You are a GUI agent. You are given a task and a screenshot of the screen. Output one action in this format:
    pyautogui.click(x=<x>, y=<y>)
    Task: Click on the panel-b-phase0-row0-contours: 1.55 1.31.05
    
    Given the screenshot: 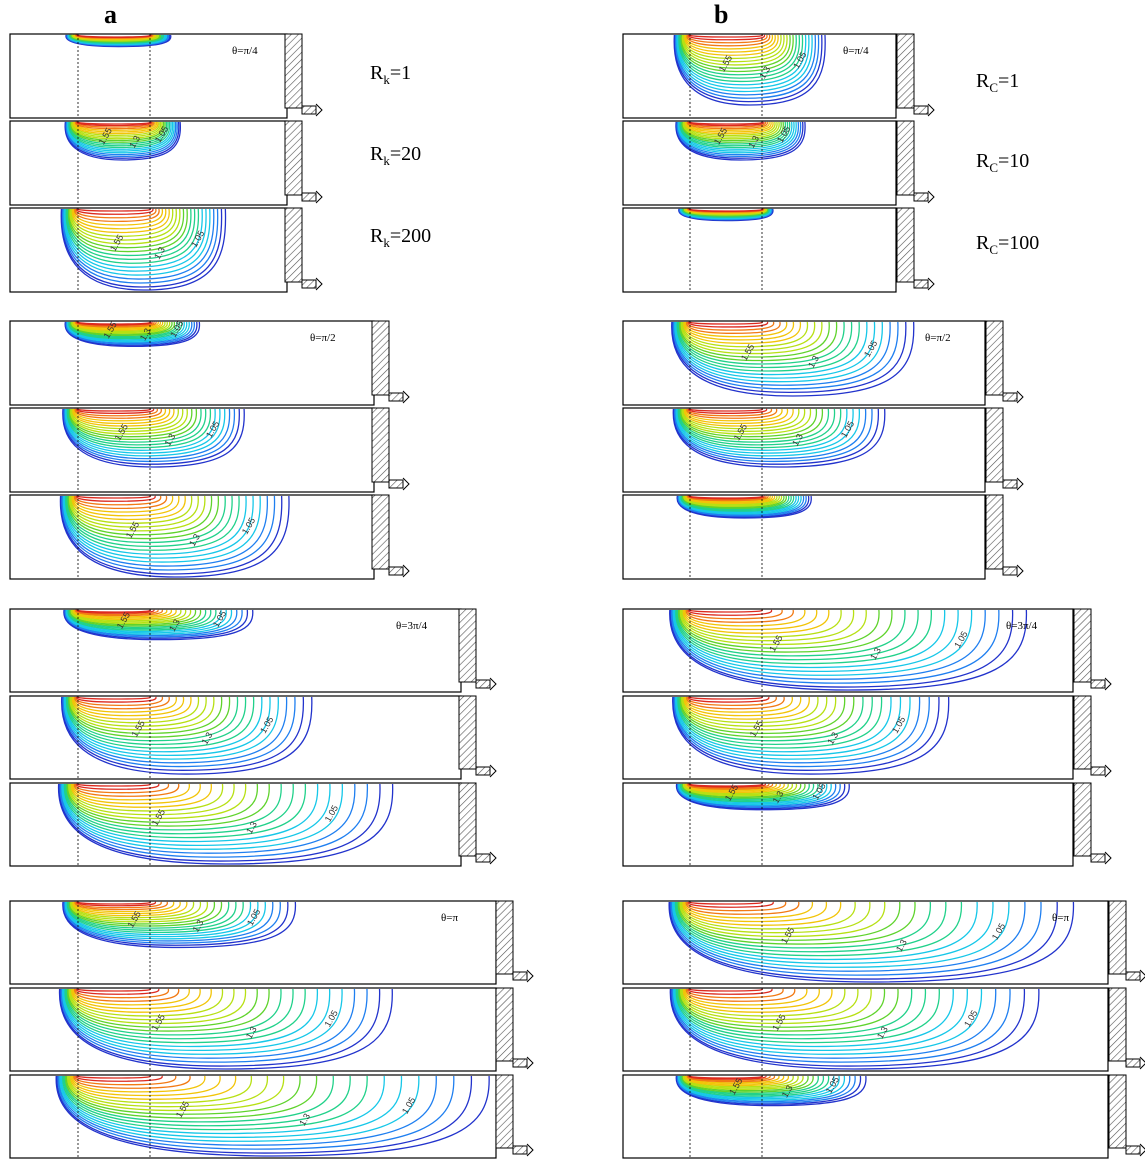 What is the action you would take?
    pyautogui.click(x=749, y=70)
    